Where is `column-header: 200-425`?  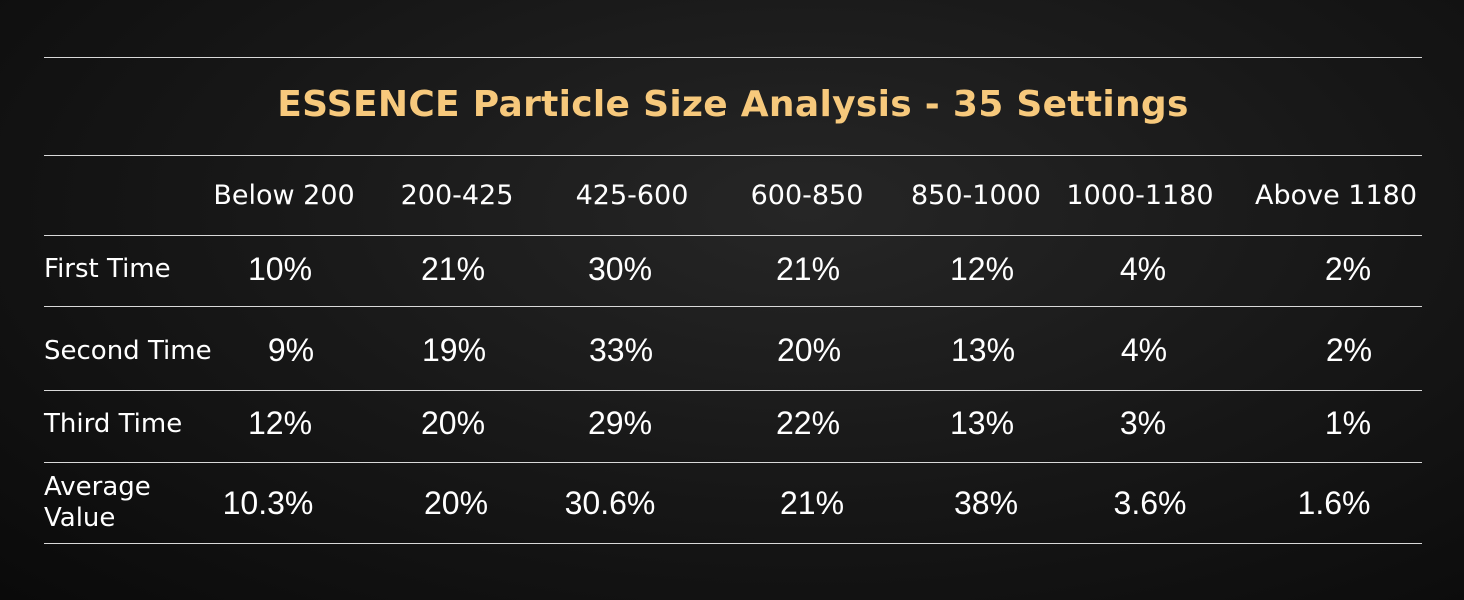 column-header: 200-425 is located at coordinates (457, 195).